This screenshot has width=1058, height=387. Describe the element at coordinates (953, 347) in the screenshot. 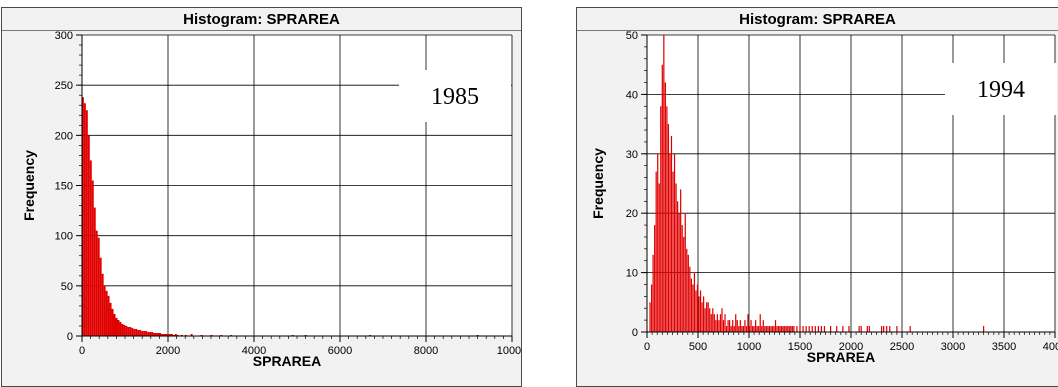

I see `x-tick-label: 3000` at that location.